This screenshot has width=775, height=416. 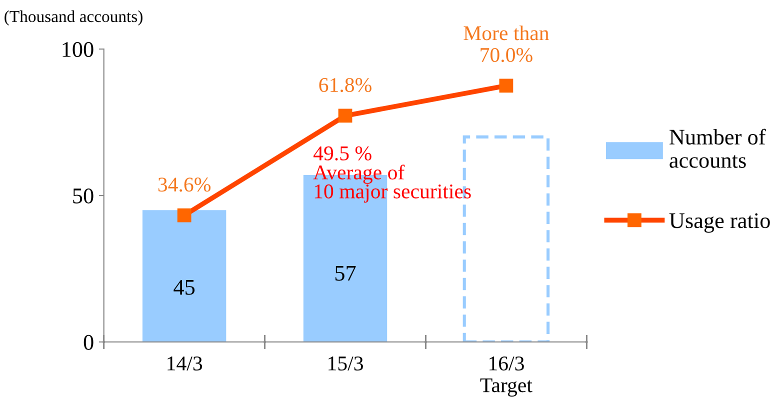 What do you see at coordinates (184, 287) in the screenshot?
I see `data-label: 45` at bounding box center [184, 287].